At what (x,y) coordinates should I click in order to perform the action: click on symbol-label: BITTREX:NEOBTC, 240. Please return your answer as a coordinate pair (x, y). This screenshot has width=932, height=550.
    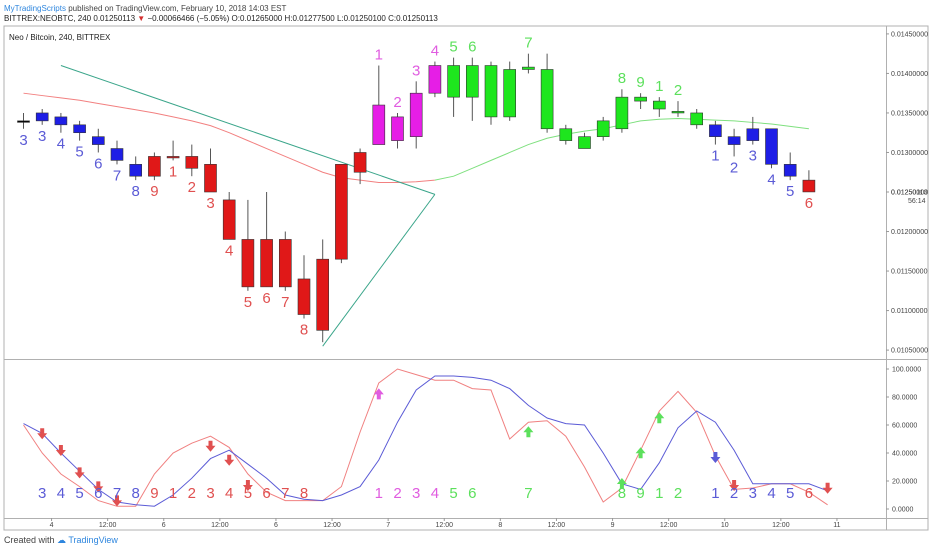
    Looking at the image, I should click on (48, 18).